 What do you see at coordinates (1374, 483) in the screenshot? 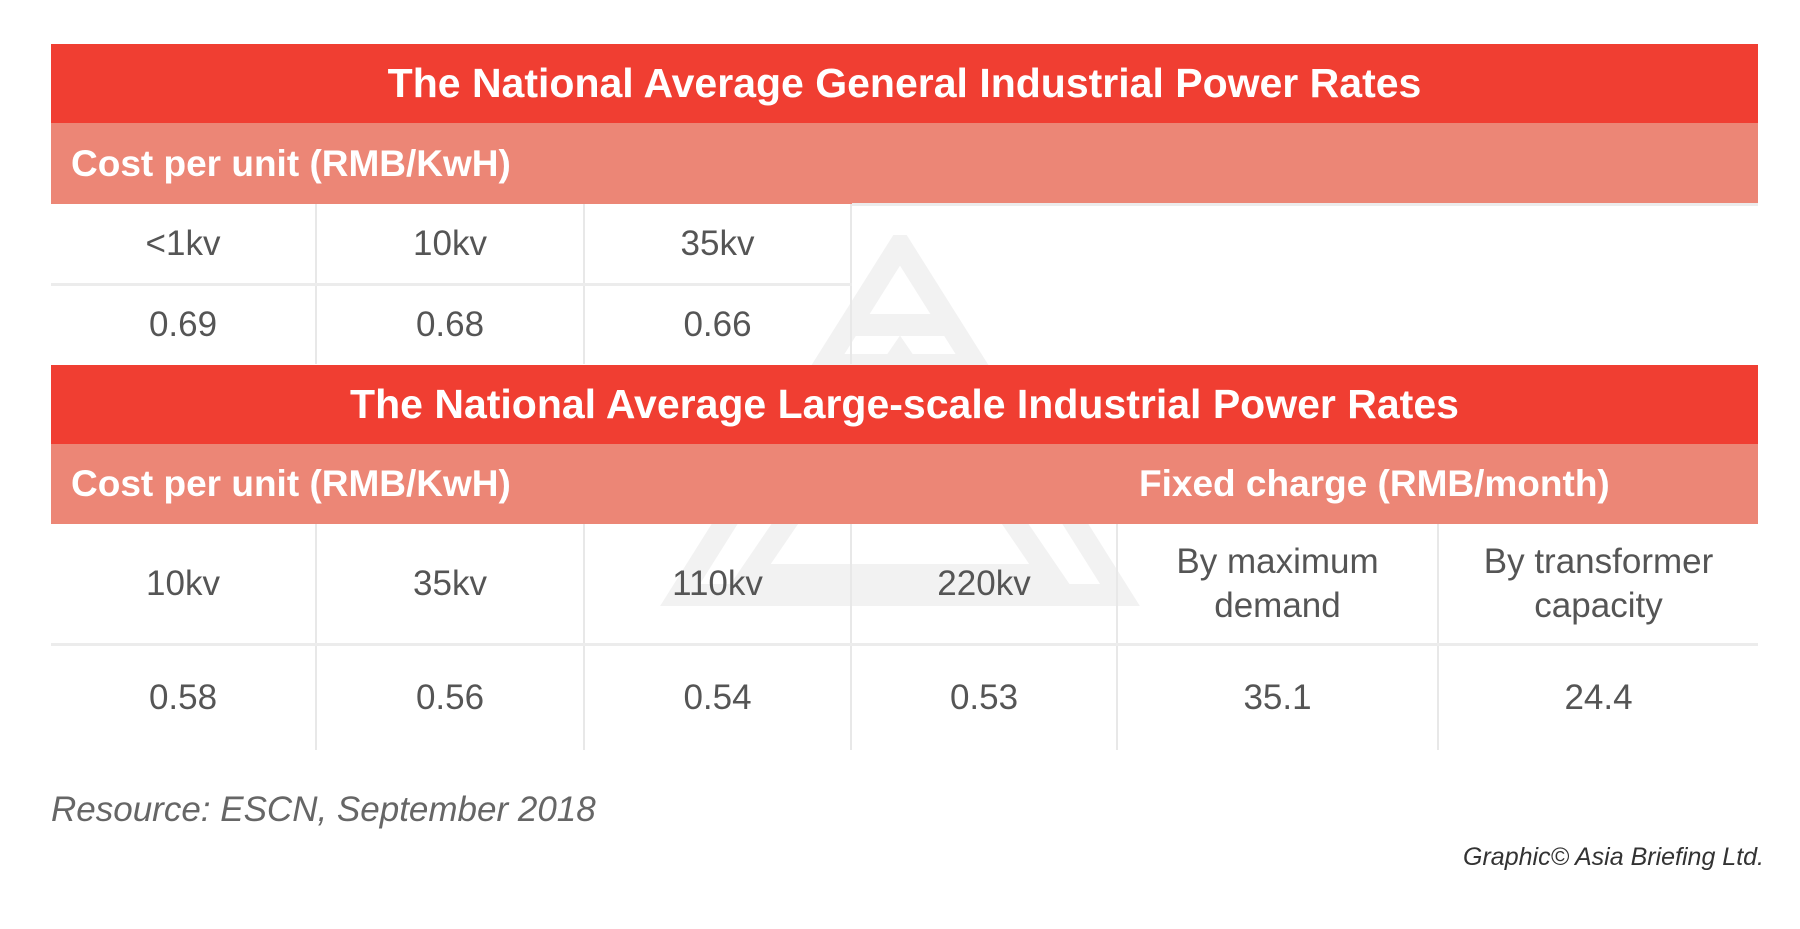
I see `table2-subheader-fixed: Fixed charge (RMB/month)` at bounding box center [1374, 483].